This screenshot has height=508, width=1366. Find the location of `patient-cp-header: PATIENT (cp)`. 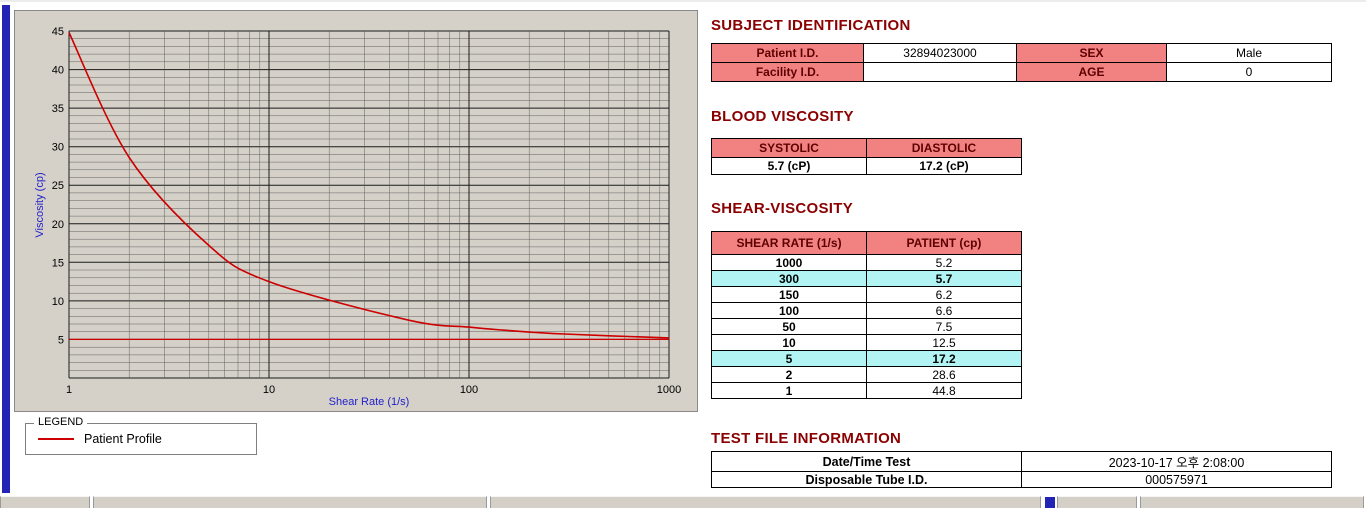

patient-cp-header: PATIENT (cp) is located at coordinates (944, 243).